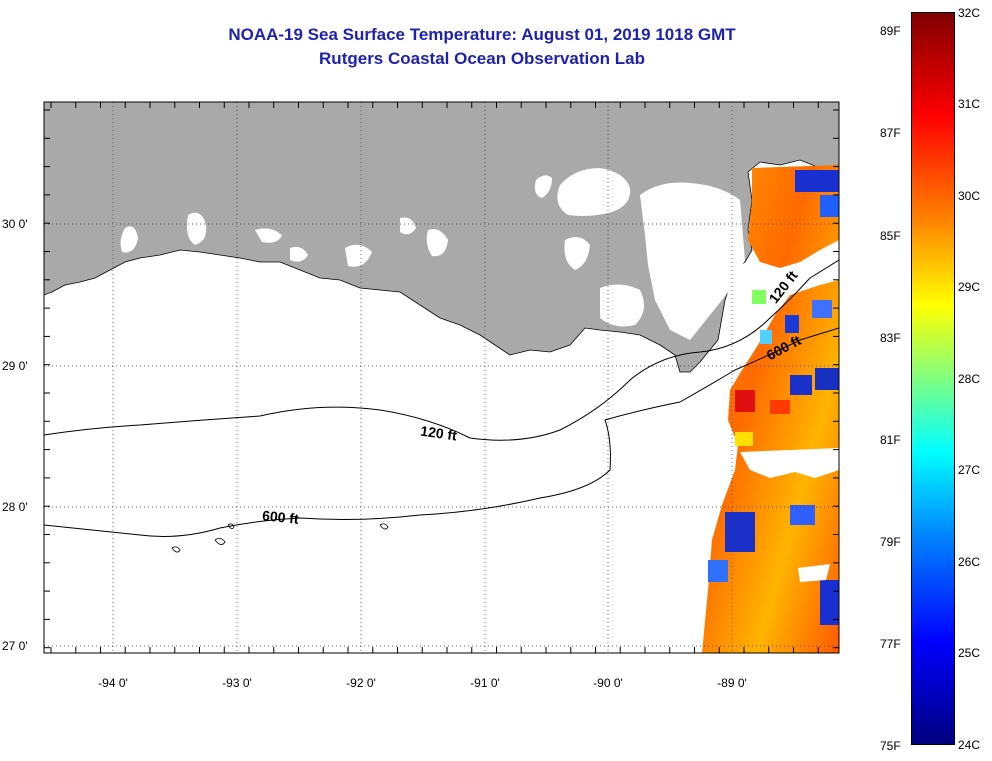 The height and width of the screenshot is (761, 992). I want to click on bay-east, so click(692, 261).